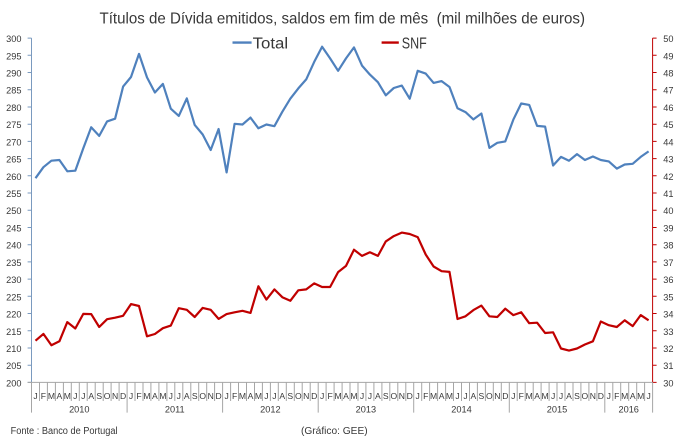  Describe the element at coordinates (668, 229) in the screenshot. I see `svg-text: 39` at that location.